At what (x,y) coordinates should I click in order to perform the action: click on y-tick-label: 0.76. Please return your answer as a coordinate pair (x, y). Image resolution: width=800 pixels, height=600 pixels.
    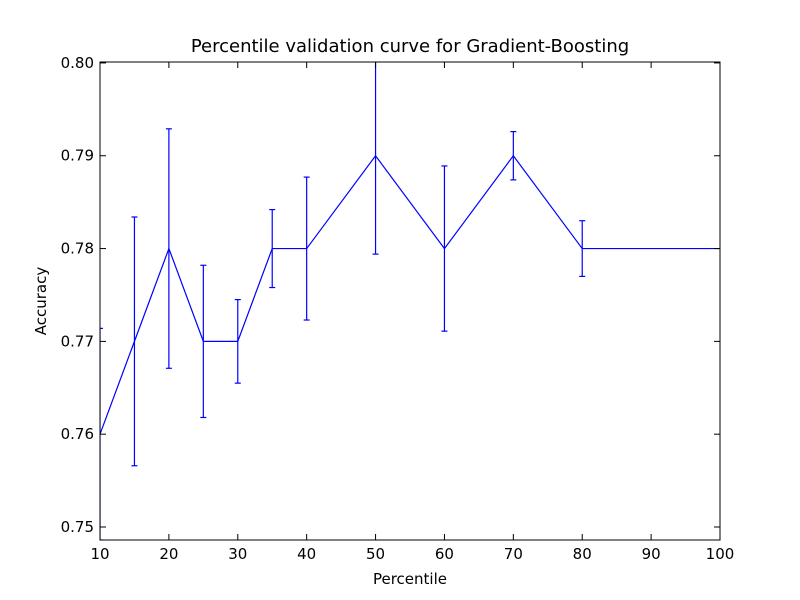
    Looking at the image, I should click on (77, 434).